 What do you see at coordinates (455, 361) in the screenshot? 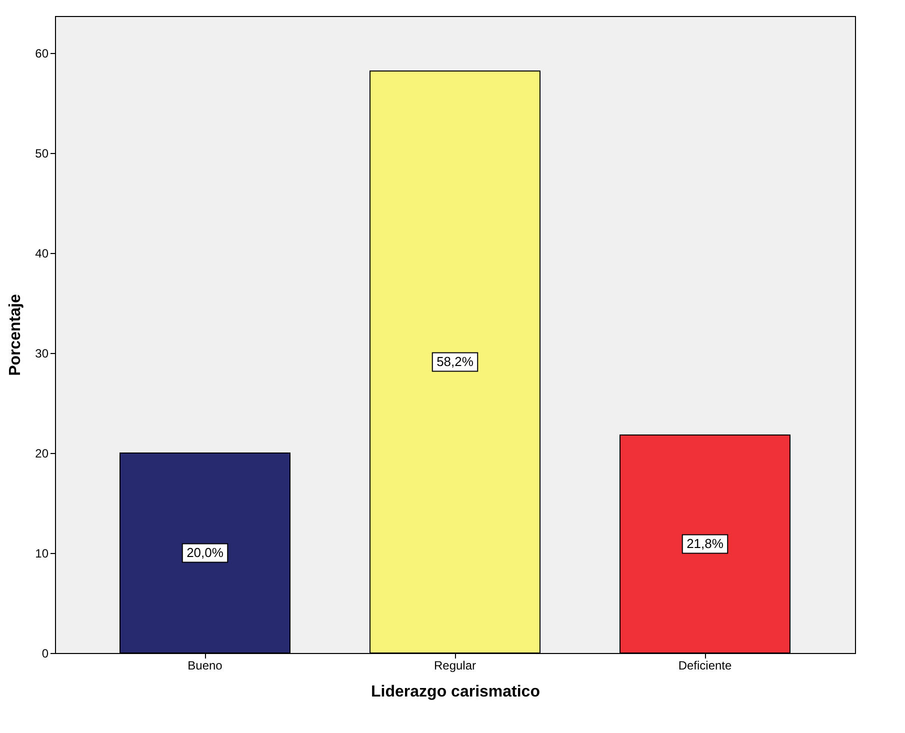
I see `data-label: 58,2%` at bounding box center [455, 361].